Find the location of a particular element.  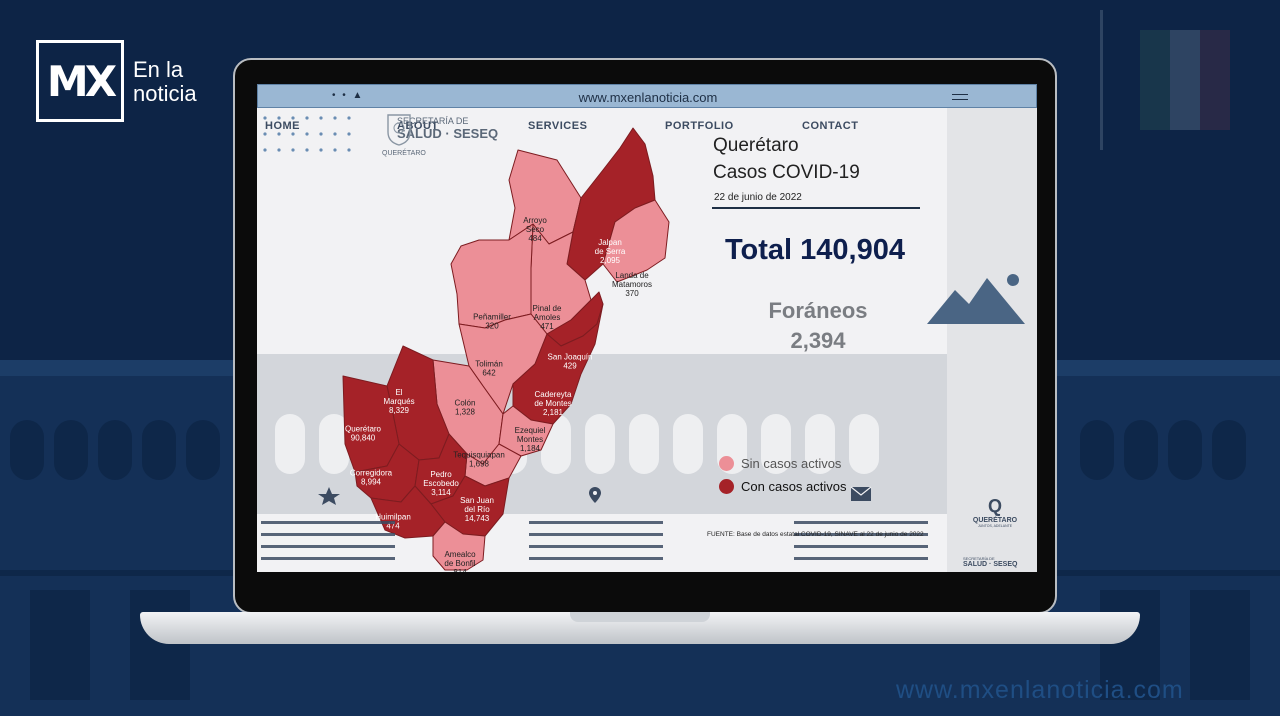

queretaro-state-logo: Q QUERÉTARO JUNTOS, ADELANTE is located at coordinates (995, 512).